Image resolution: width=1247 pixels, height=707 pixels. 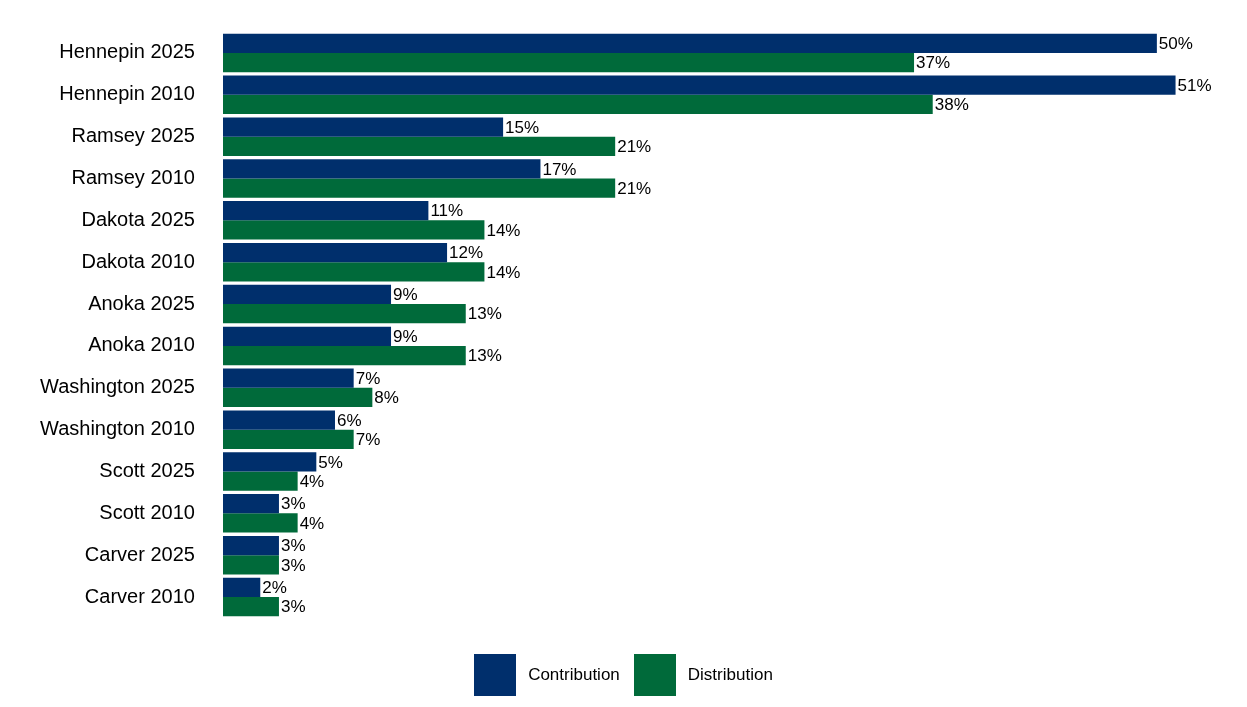 What do you see at coordinates (141, 302) in the screenshot?
I see `y-tick-label: Anoka 2025` at bounding box center [141, 302].